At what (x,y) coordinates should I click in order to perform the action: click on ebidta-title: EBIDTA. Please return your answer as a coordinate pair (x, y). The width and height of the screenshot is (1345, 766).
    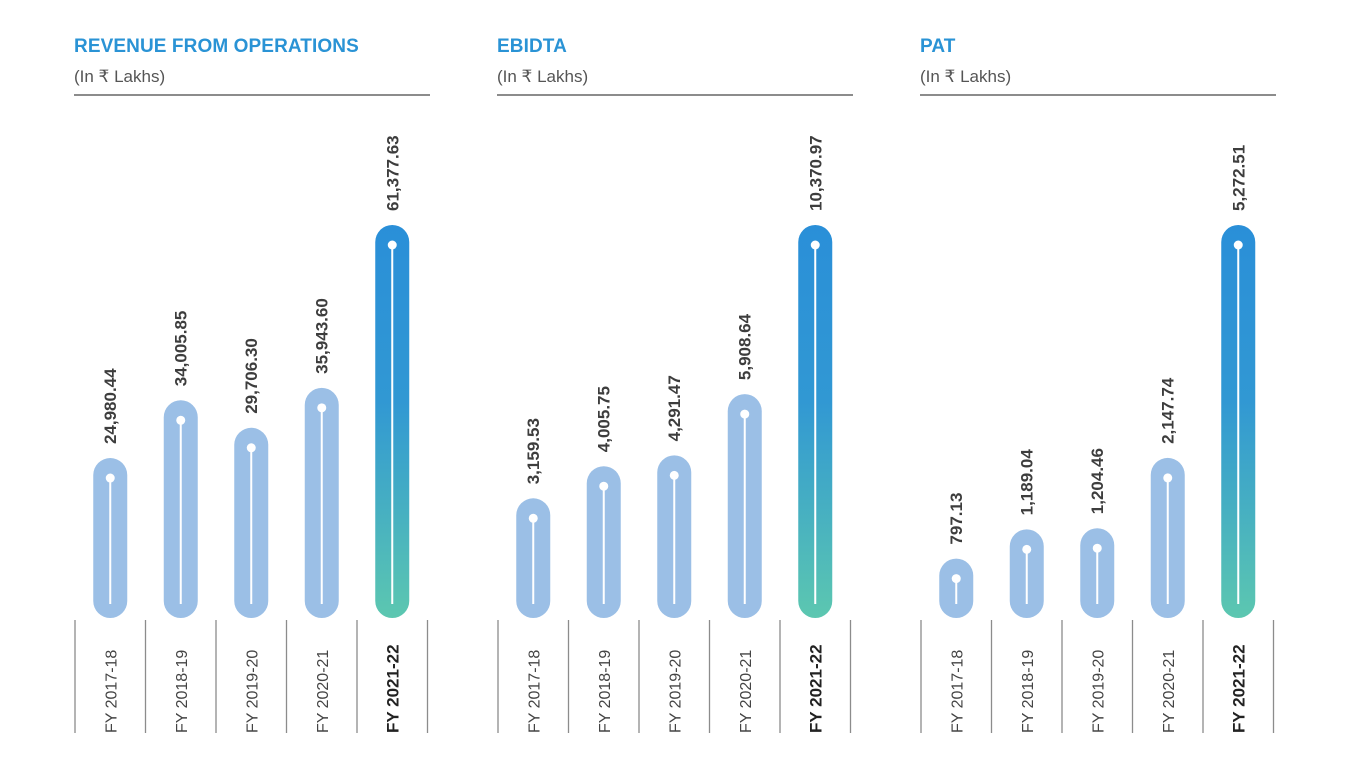
    Looking at the image, I should click on (532, 46).